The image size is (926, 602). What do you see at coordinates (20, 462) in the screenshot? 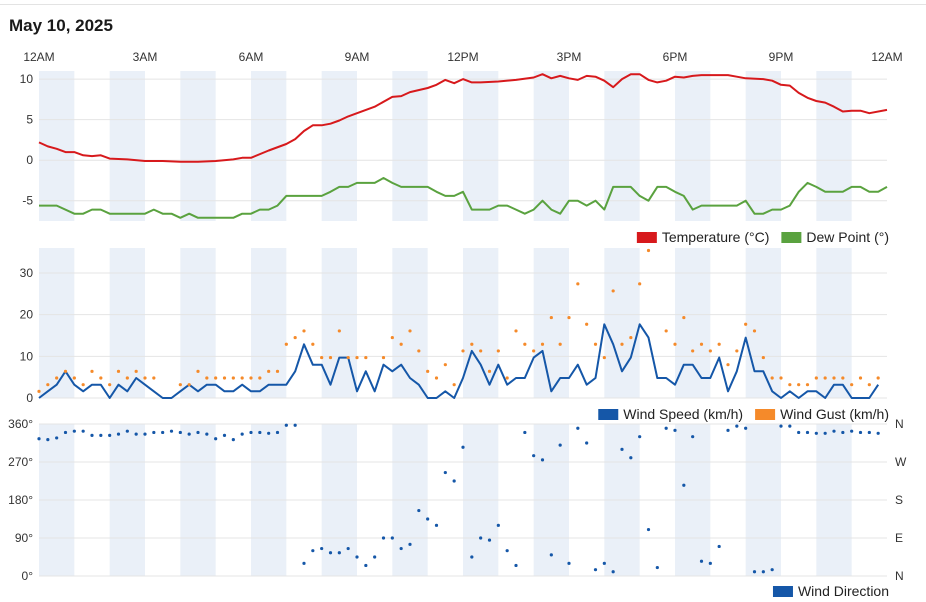
I see `y-tick-label: 270°` at bounding box center [20, 462].